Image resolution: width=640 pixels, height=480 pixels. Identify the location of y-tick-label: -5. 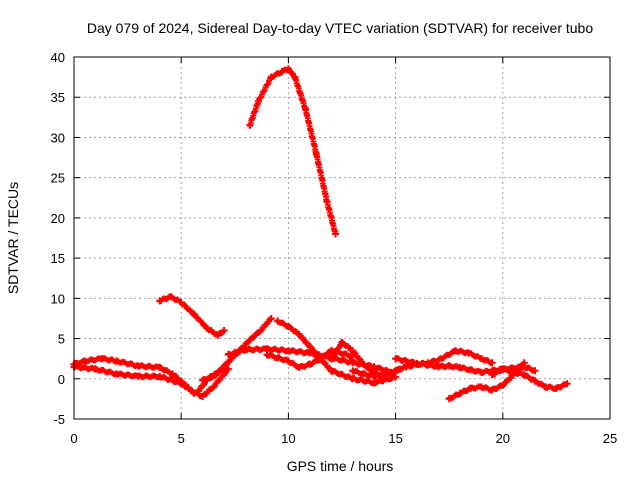
(59, 419).